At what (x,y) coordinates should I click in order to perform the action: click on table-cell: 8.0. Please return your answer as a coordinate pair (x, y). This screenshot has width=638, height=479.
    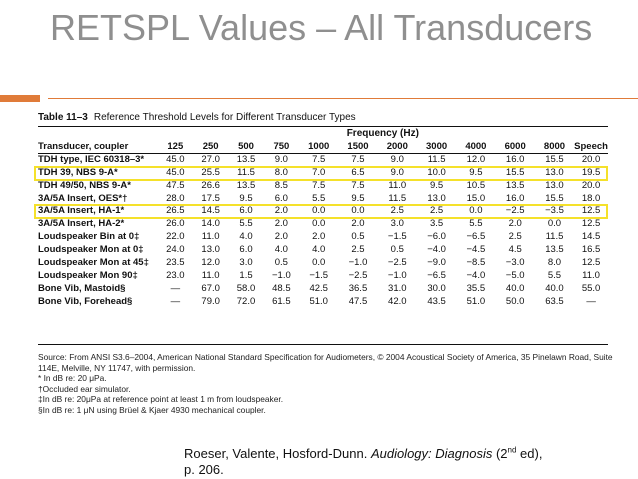
    Looking at the image, I should click on (281, 172).